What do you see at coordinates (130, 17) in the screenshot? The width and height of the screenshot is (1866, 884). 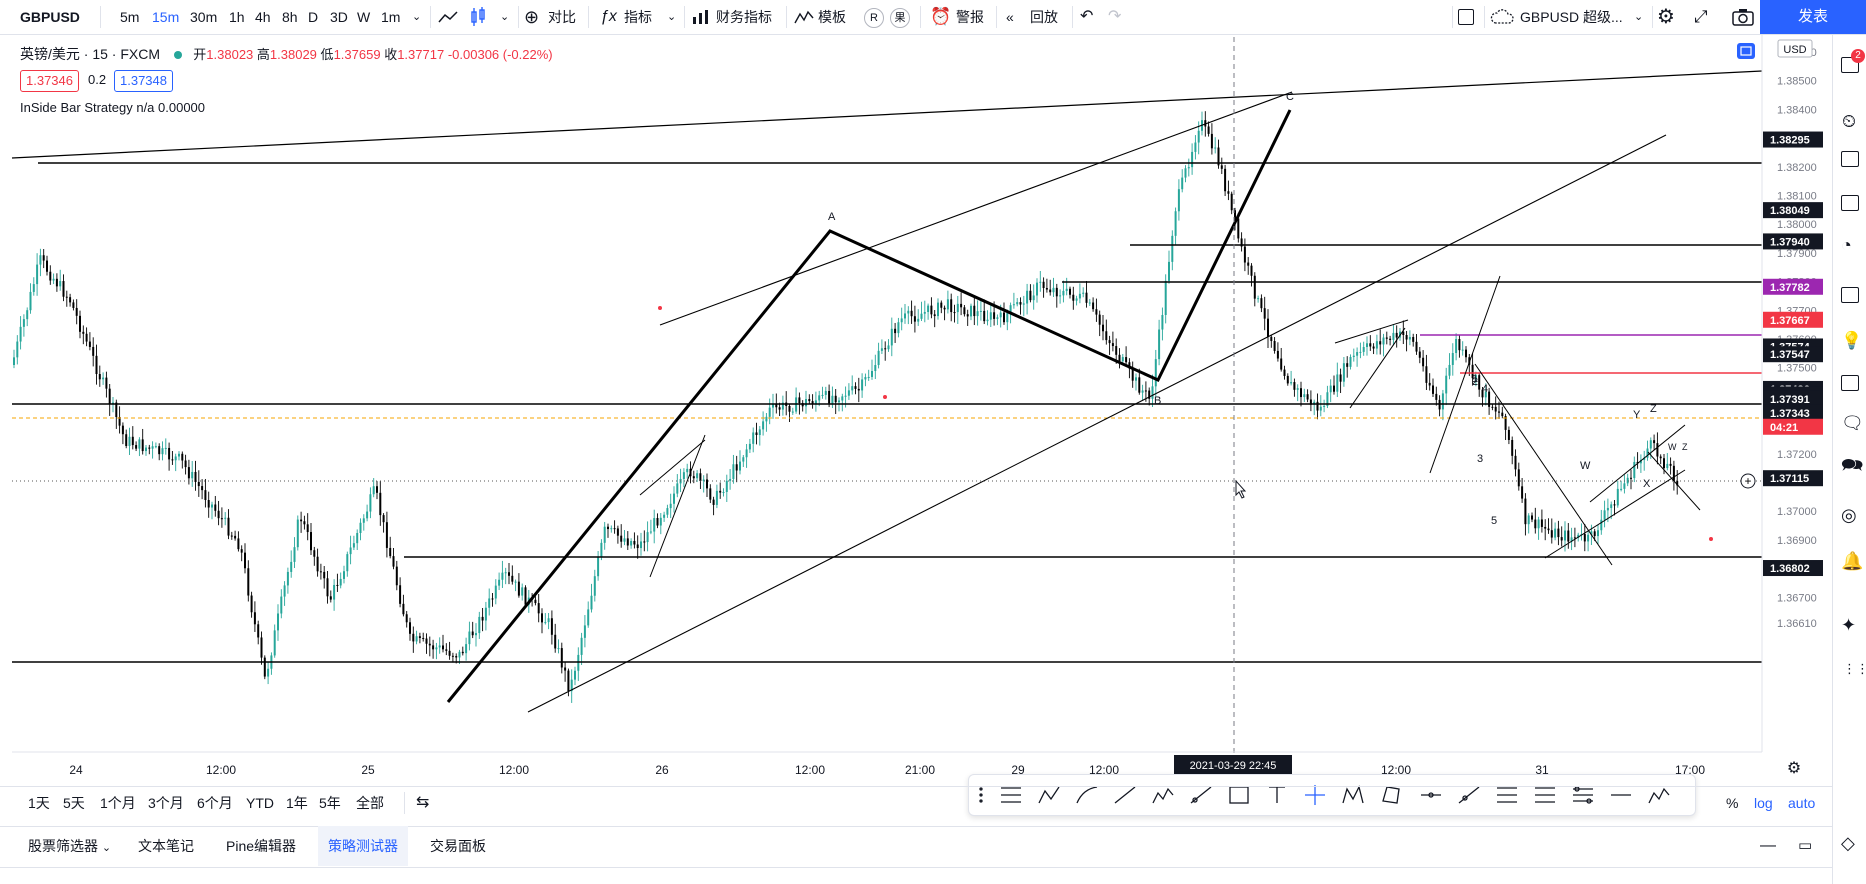 I see `interval-5m: 5m` at bounding box center [130, 17].